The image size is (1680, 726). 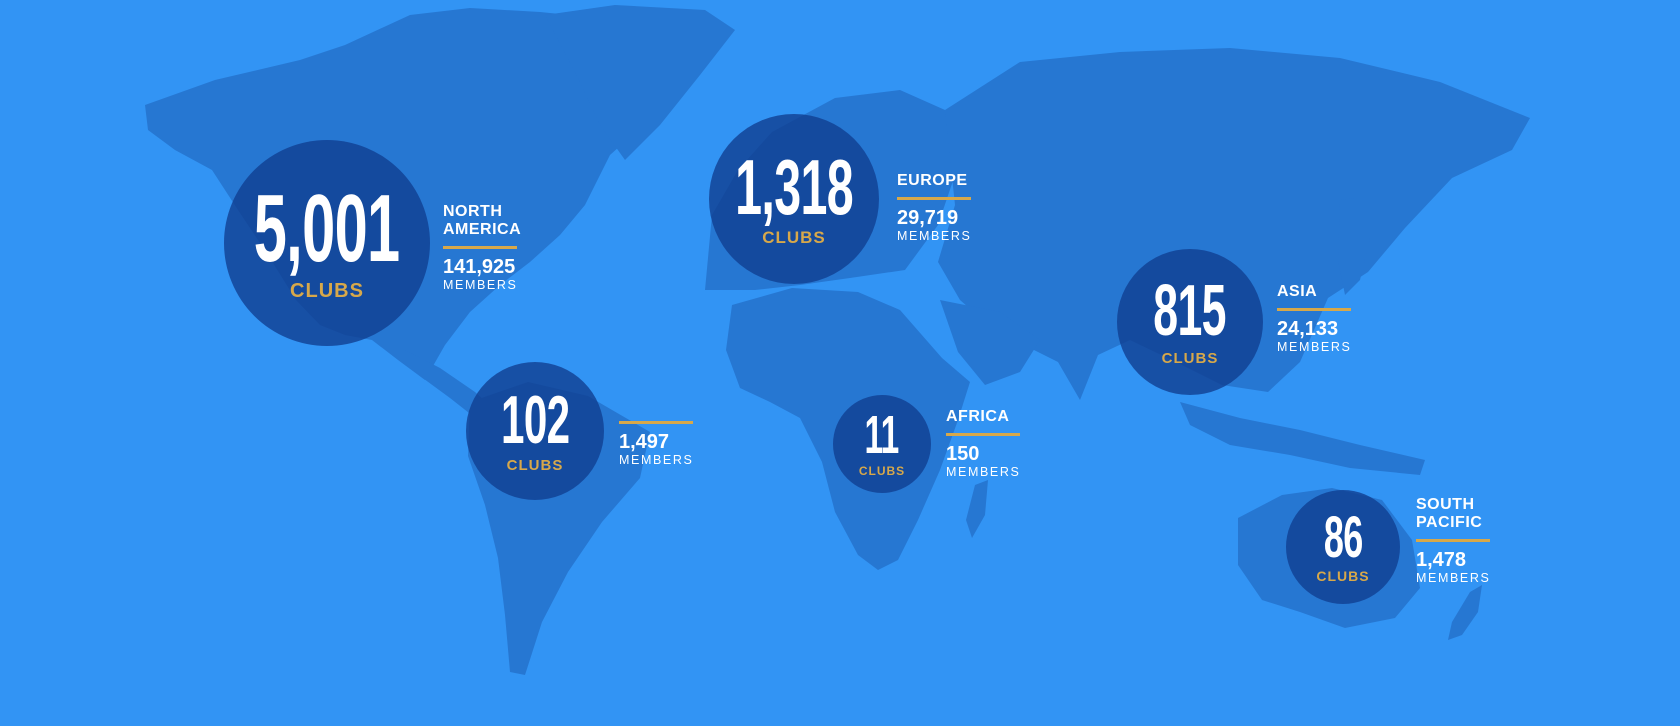 What do you see at coordinates (656, 460) in the screenshot?
I see `south-america-members-label: MEMBERS` at bounding box center [656, 460].